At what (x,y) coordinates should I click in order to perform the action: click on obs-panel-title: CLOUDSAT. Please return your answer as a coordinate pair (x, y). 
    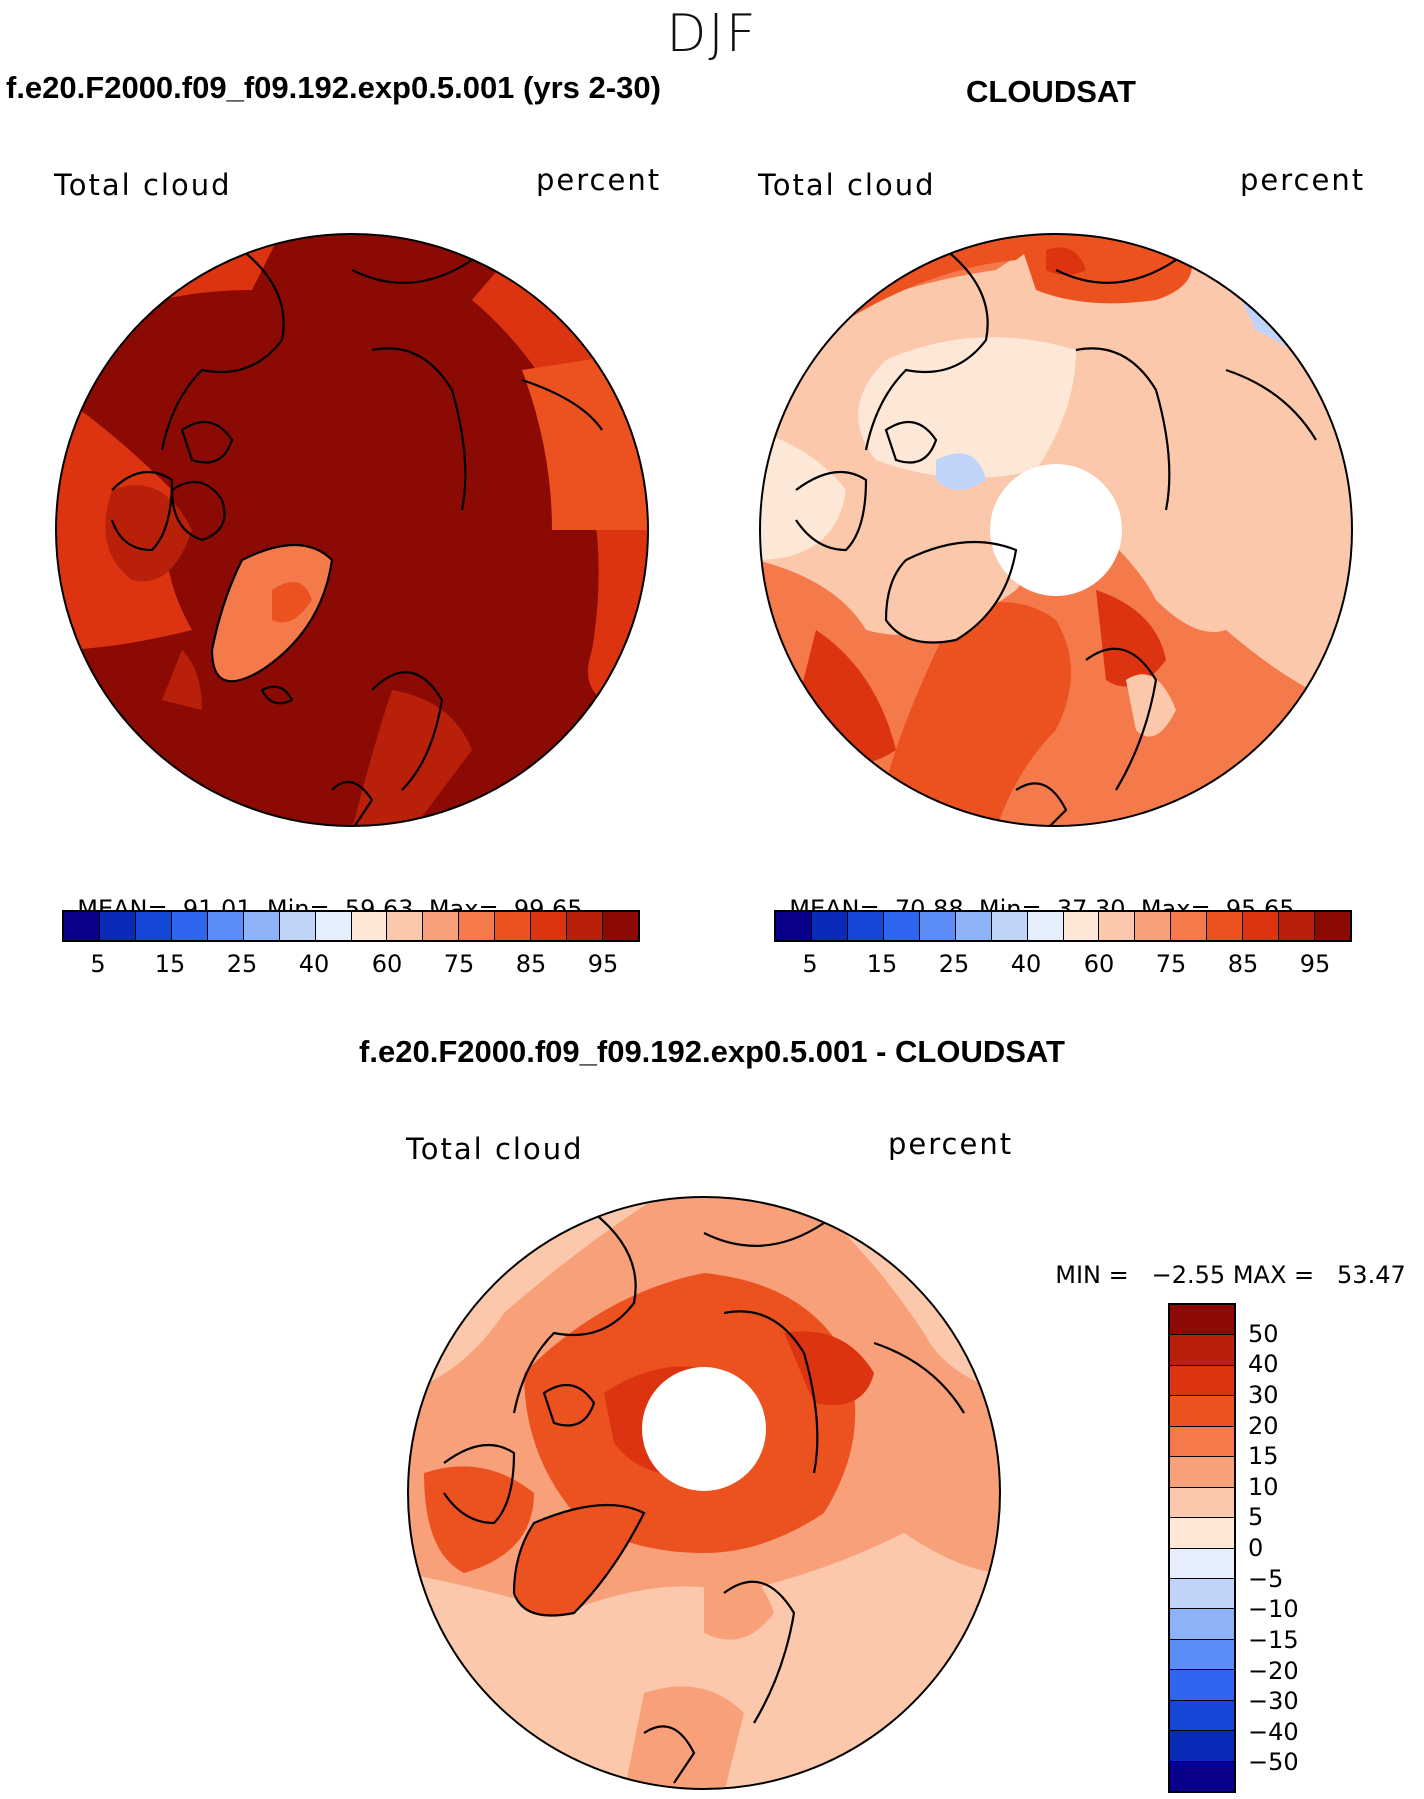
    Looking at the image, I should click on (1051, 91).